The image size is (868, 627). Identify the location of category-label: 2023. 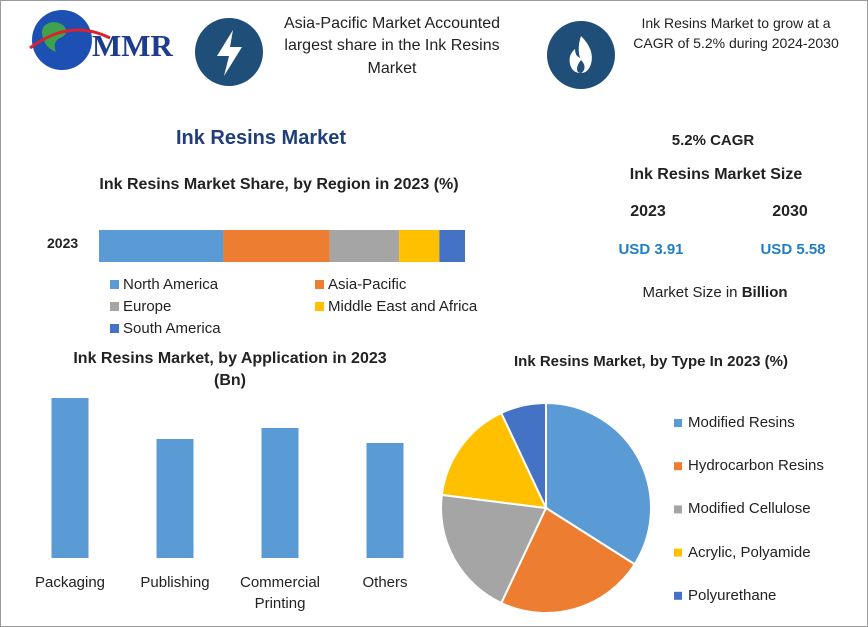
(63, 243).